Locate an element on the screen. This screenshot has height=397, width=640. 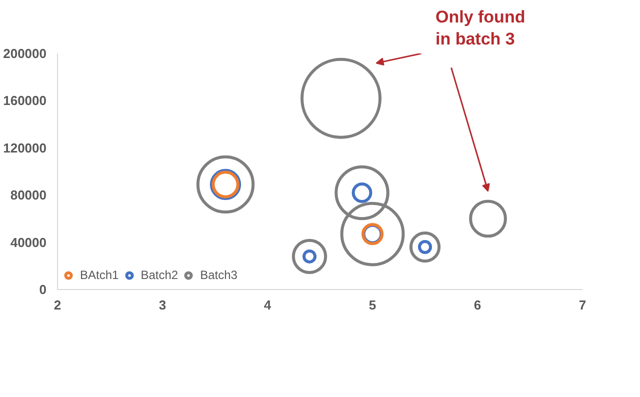
y-tick-label: 40000 is located at coordinates (28, 242).